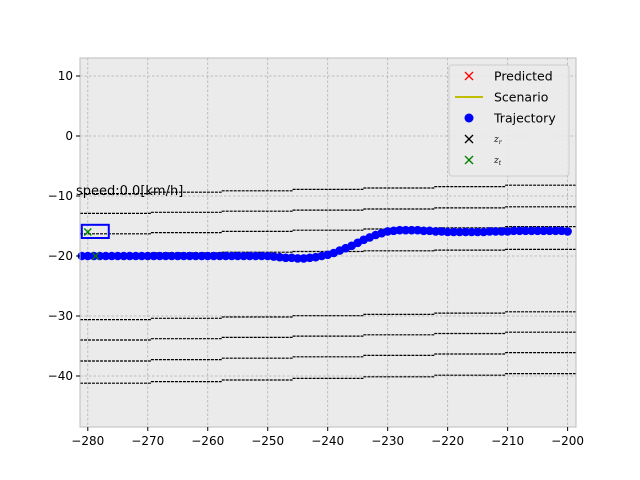  What do you see at coordinates (64, 226) in the screenshot?
I see `y-axis-ticks: −40 −30 −20 −10 0 10` at bounding box center [64, 226].